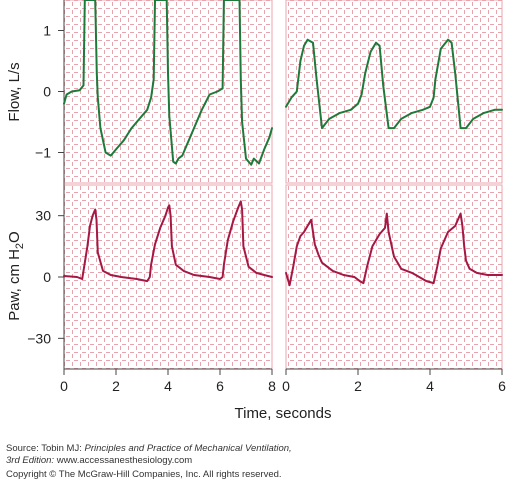 Image resolution: width=506 pixels, height=482 pixels. I want to click on paw-y-tick-label: 30, so click(43, 216).